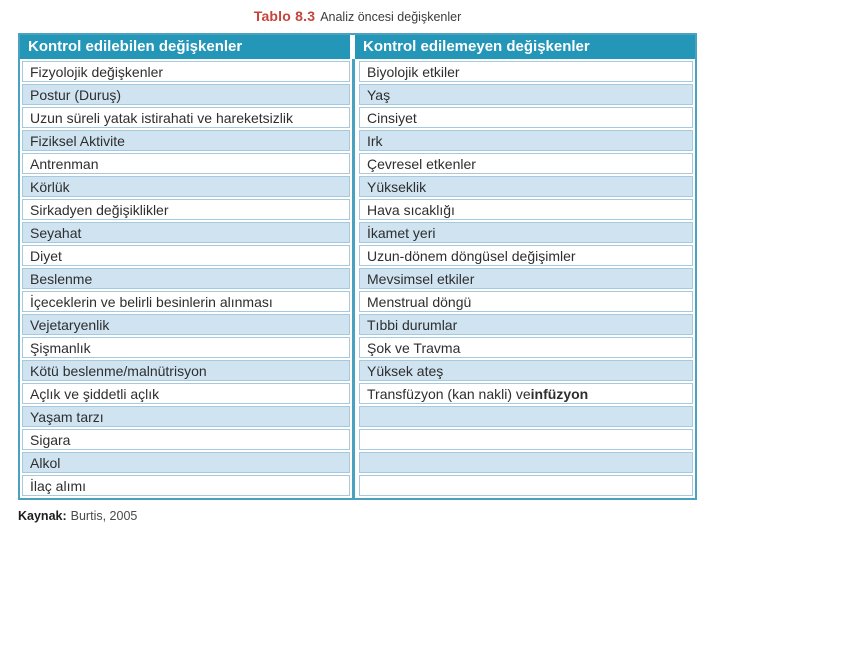 This screenshot has height=648, width=866. Describe the element at coordinates (391, 17) in the screenshot. I see `table-caption-text: Analiz öncesi değişkenler` at that location.